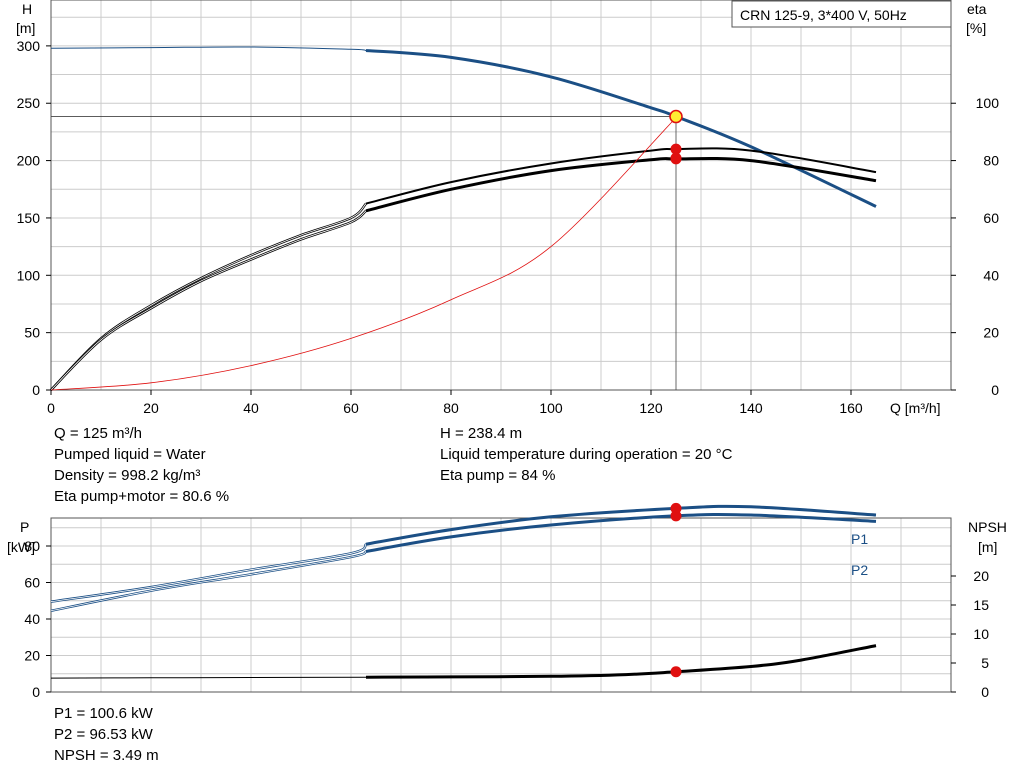  What do you see at coordinates (36, 390) in the screenshot?
I see `top-left-tick-label: 0` at bounding box center [36, 390].